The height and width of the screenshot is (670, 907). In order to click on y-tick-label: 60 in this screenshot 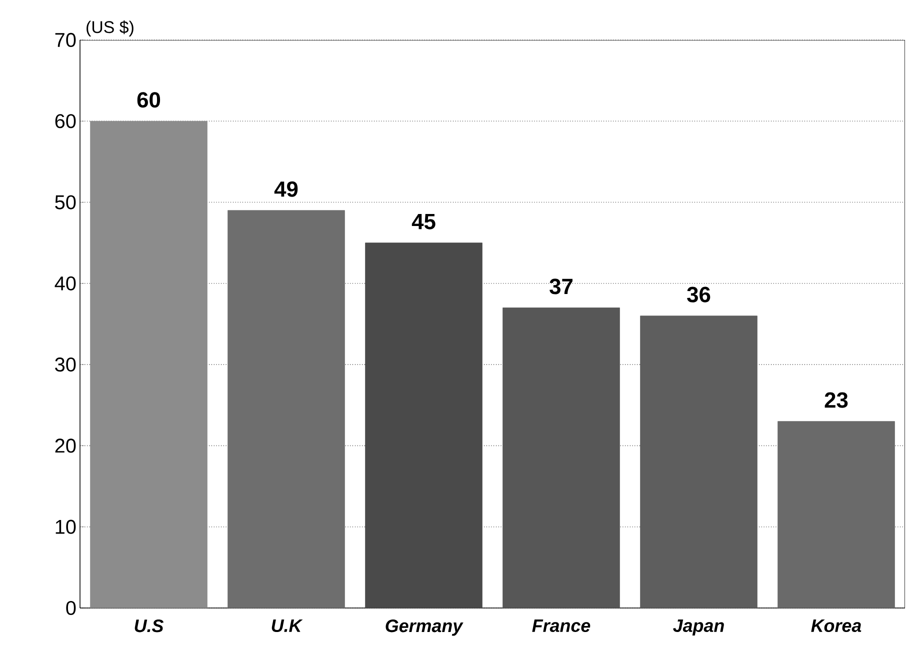, I will do `click(65, 121)`.